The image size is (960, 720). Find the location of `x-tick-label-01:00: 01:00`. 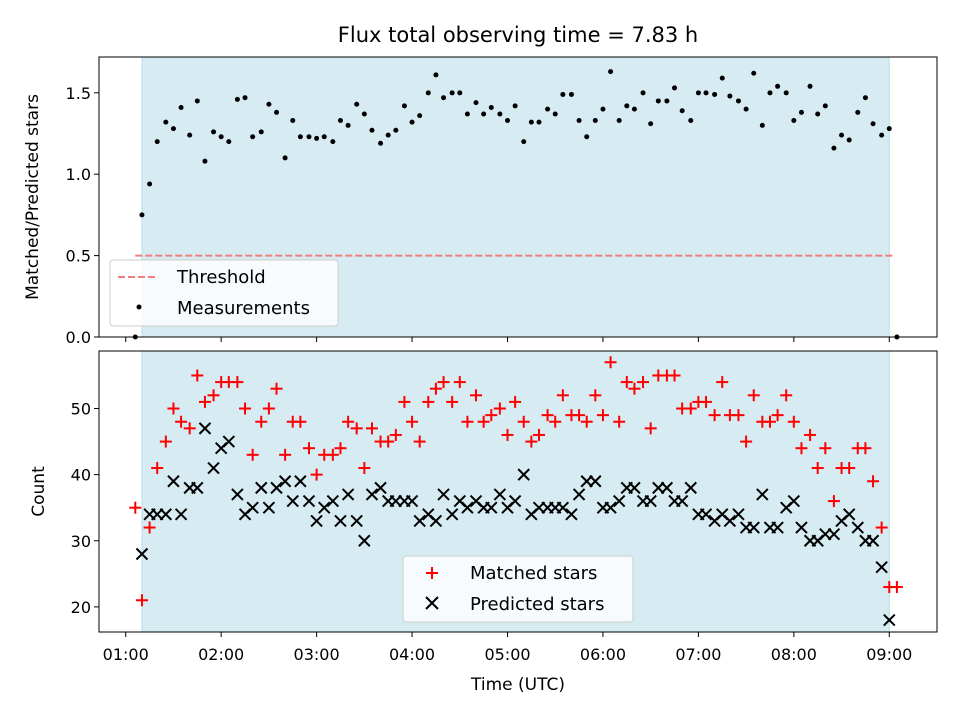

x-tick-label-01:00: 01:00 is located at coordinates (126, 654).